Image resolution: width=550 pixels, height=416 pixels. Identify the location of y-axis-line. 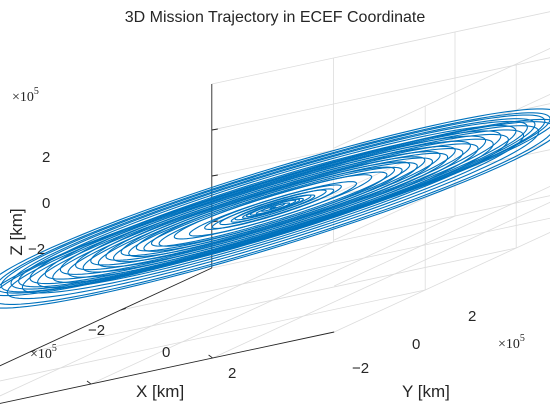
(167, 367).